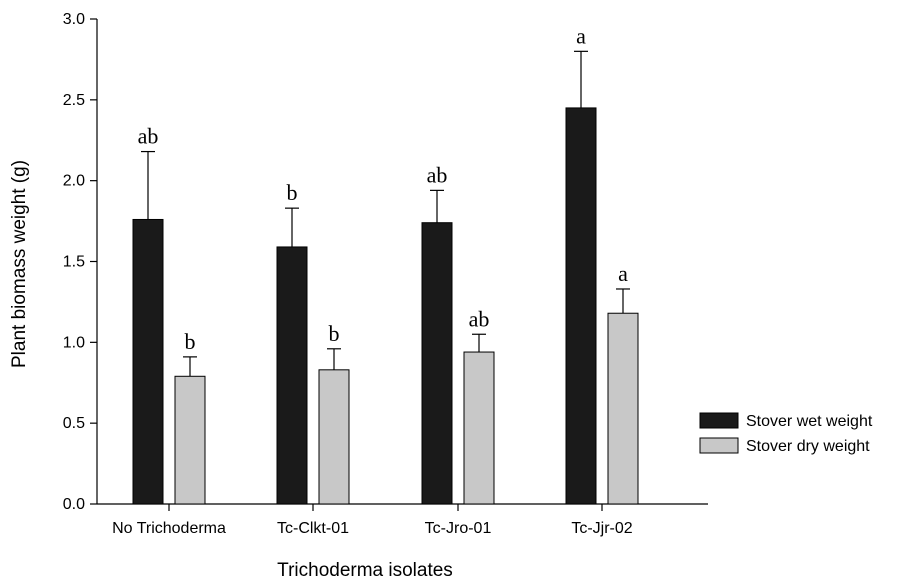  I want to click on x-tick-label: Tc-Jjr-02, so click(601, 528).